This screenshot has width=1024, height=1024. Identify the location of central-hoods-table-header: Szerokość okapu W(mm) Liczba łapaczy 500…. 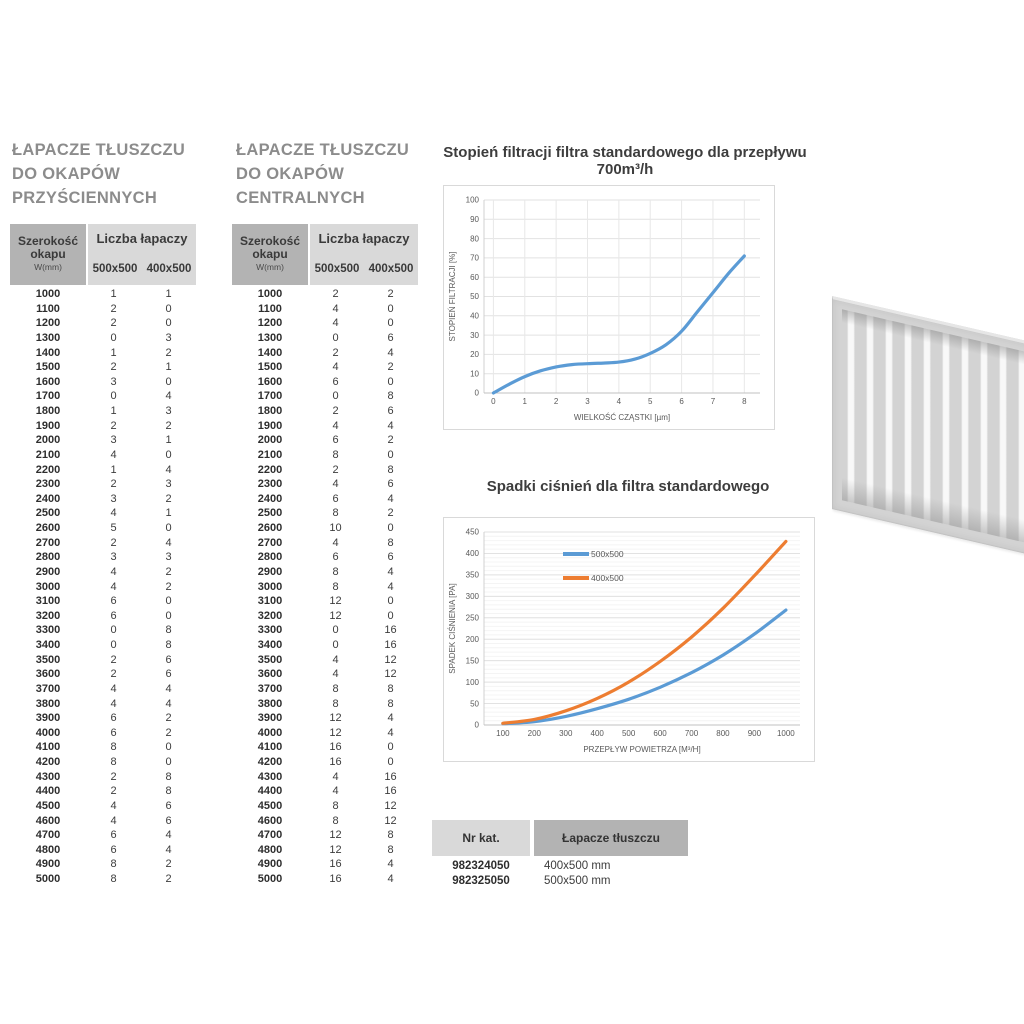
(325, 254).